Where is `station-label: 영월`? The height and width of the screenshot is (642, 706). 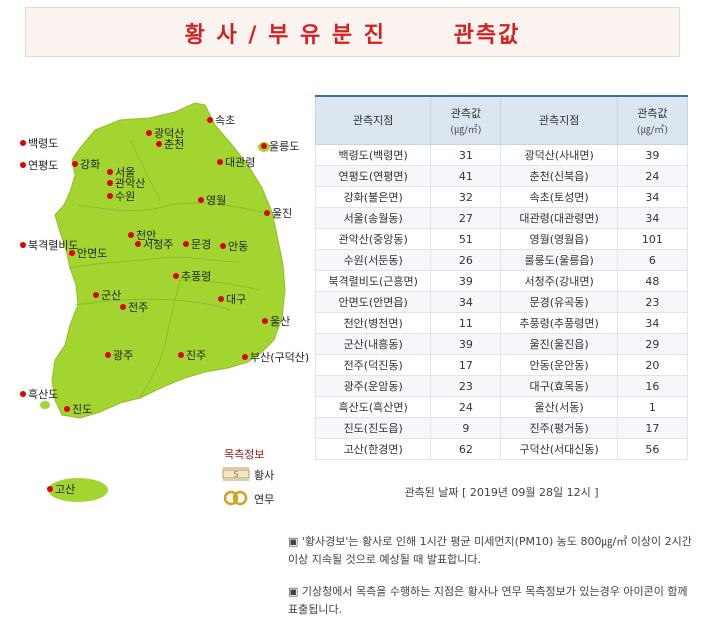
station-label: 영월 is located at coordinates (216, 200).